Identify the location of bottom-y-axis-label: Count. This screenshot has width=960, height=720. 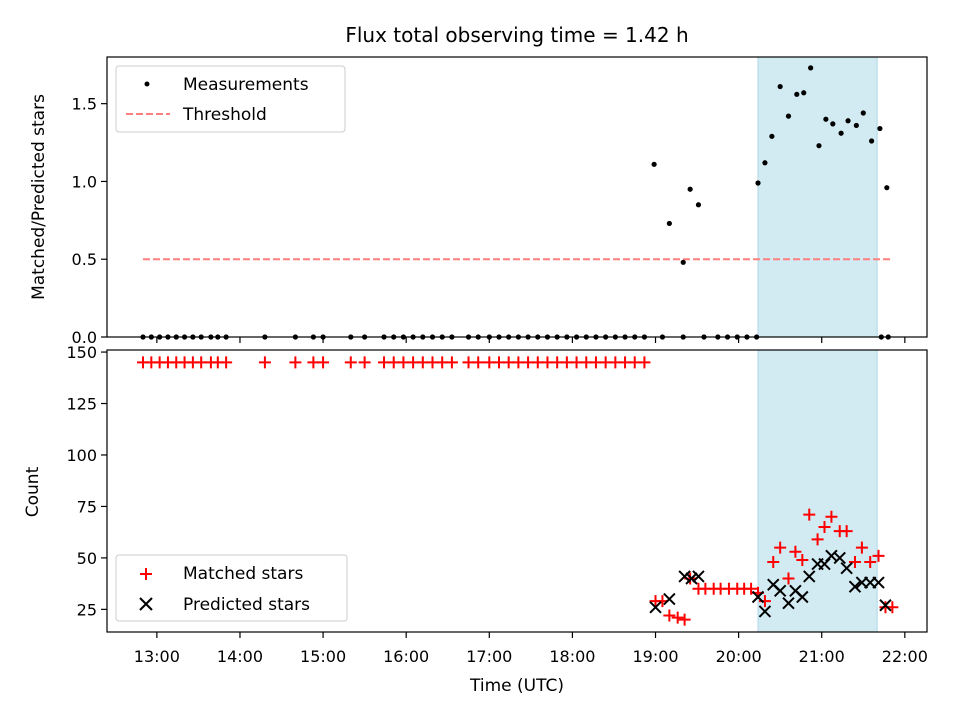
(33, 491).